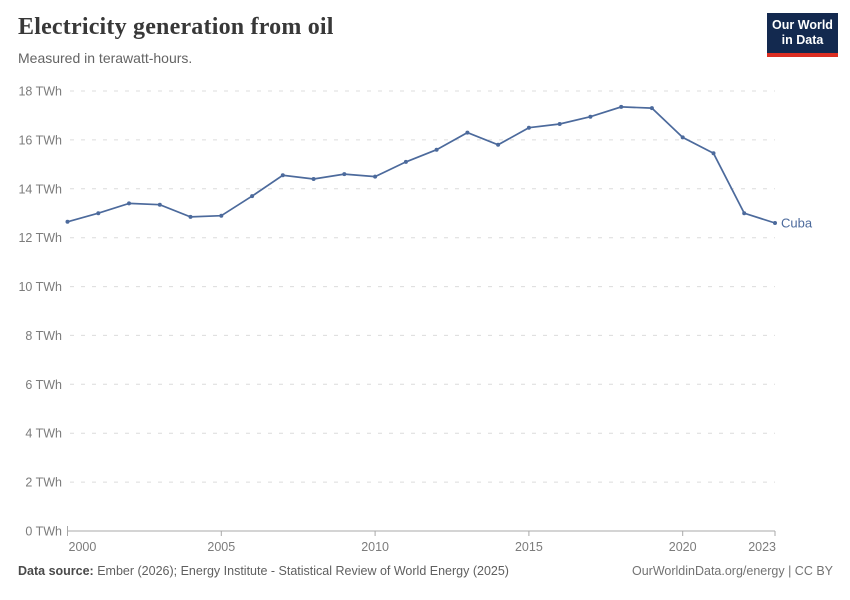 This screenshot has height=600, width=850. Describe the element at coordinates (797, 223) in the screenshot. I see `series-end-label: Cuba` at that location.